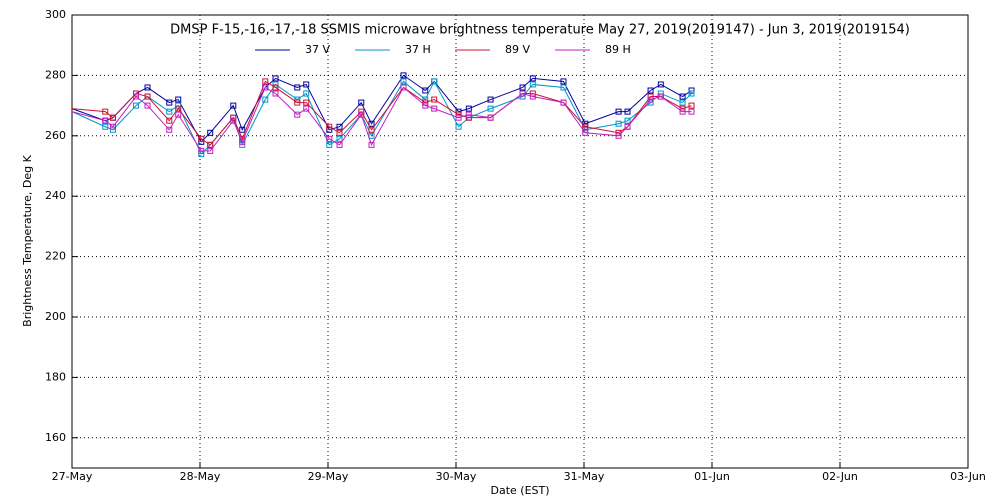 The image size is (1000, 500). I want to click on x-tick-label: 28-May, so click(200, 476).